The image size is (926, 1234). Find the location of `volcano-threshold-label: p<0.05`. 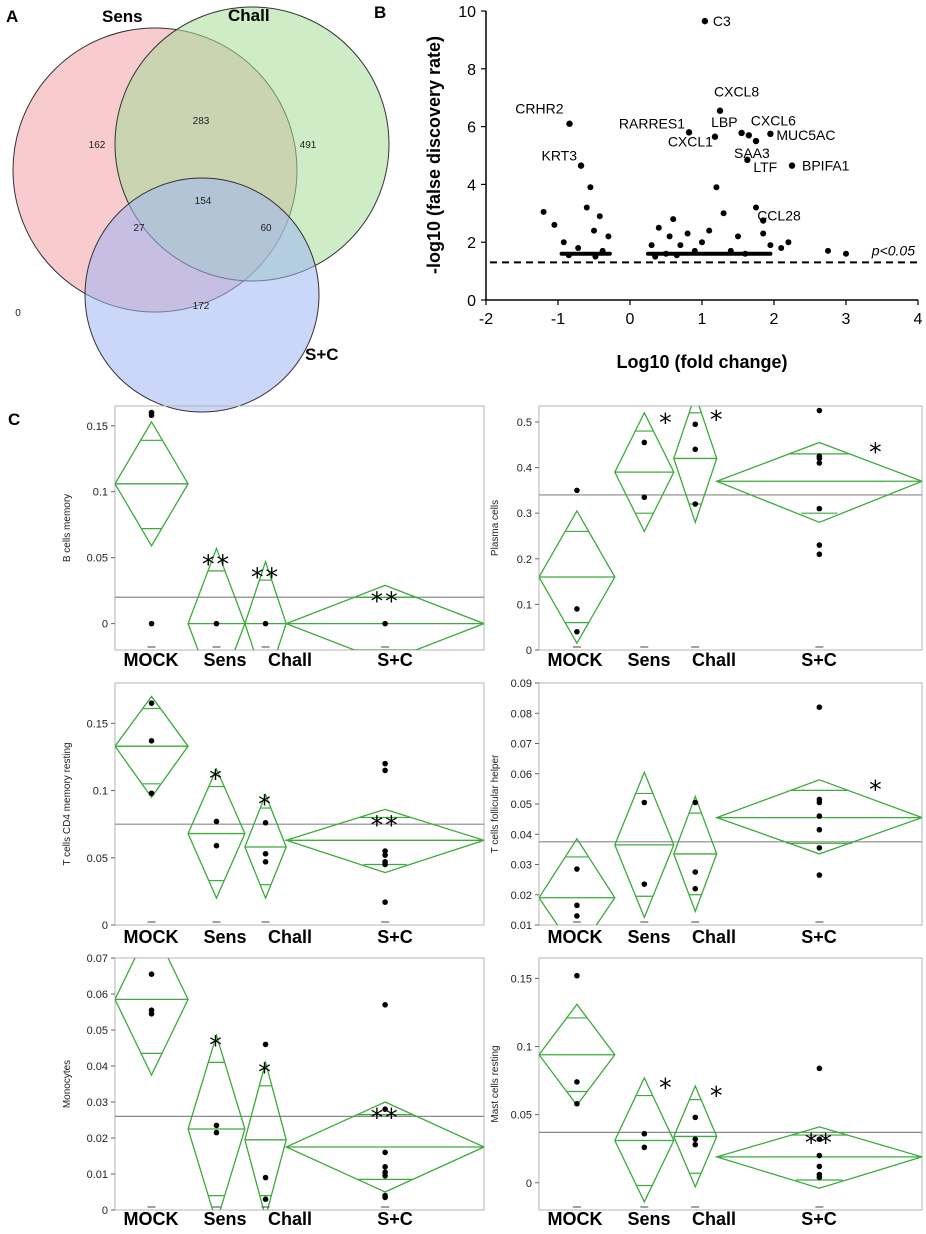

volcano-threshold-label: p<0.05 is located at coordinates (893, 250).